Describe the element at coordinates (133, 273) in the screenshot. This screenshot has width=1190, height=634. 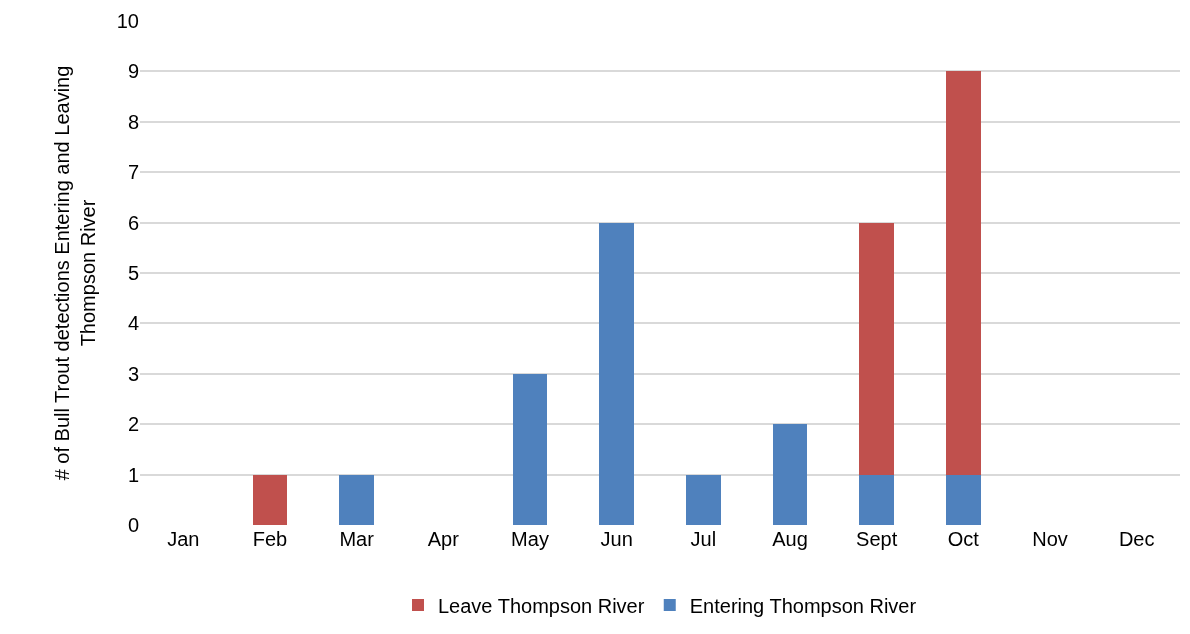
I see `y-tick-label: 5` at that location.